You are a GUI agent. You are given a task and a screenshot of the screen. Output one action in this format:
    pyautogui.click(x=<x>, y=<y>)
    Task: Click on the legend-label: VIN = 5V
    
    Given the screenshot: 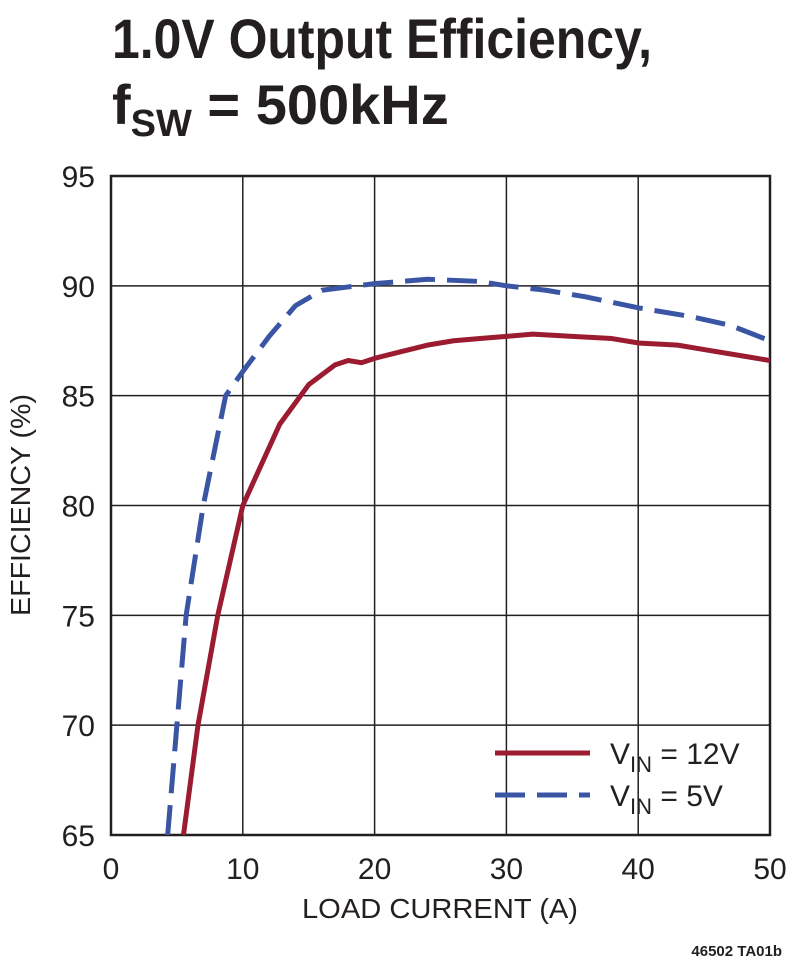 What is the action you would take?
    pyautogui.click(x=666, y=799)
    